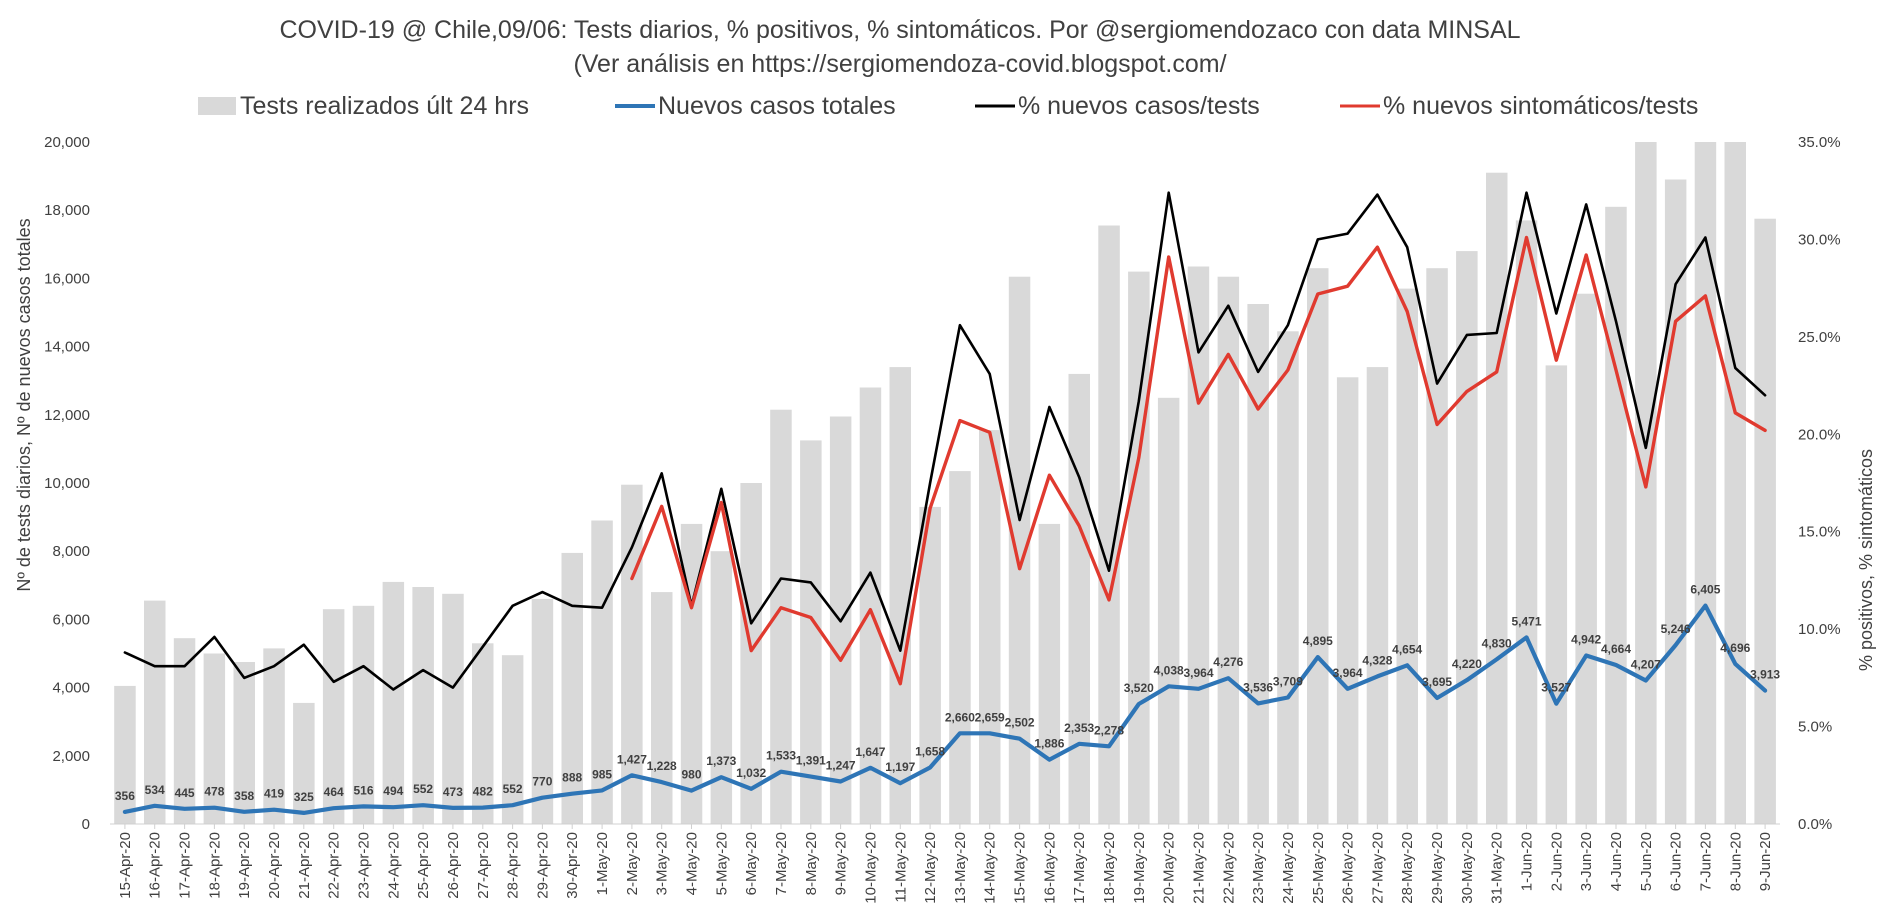 Image resolution: width=1890 pixels, height=922 pixels. What do you see at coordinates (67, 483) in the screenshot?
I see `y-tick-label: 10,000` at bounding box center [67, 483].